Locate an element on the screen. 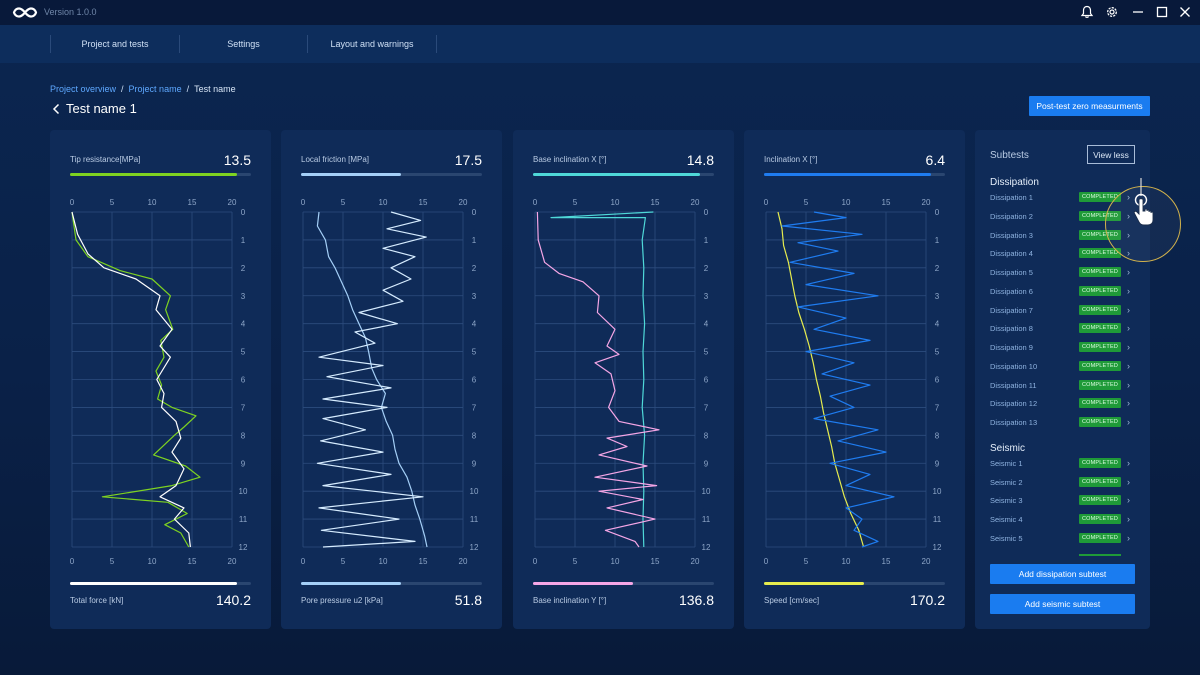 The image size is (1200, 675). add-seismic-subtest-button: Add seismic subtest is located at coordinates (1062, 604).